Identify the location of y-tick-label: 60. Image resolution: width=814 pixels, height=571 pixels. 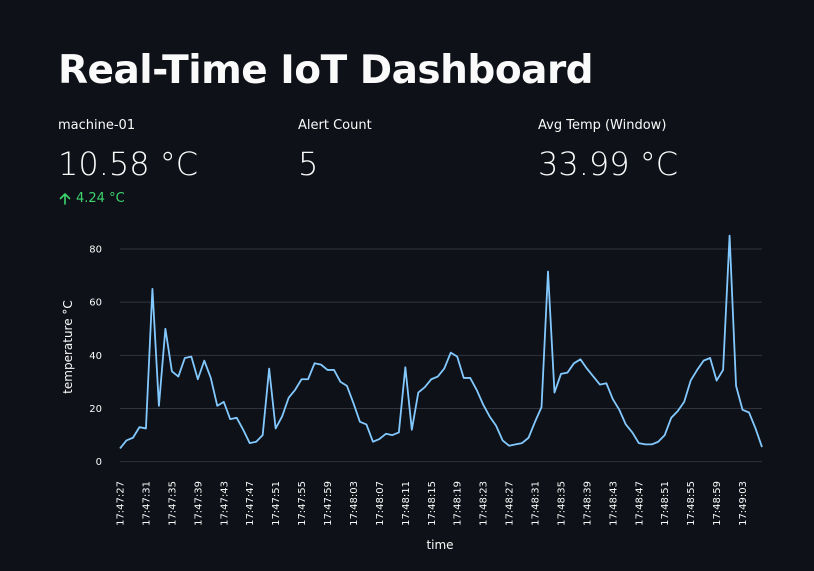
(95, 303).